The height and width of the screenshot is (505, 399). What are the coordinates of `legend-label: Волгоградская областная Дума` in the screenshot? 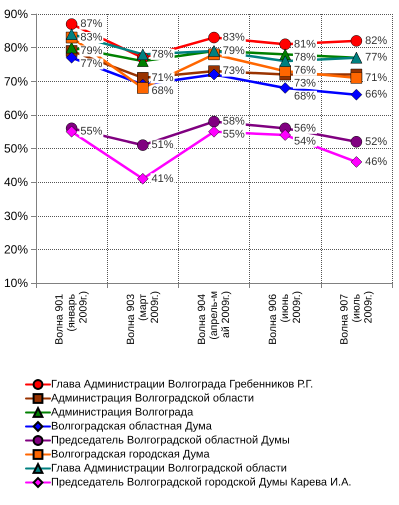 It's located at (132, 426).